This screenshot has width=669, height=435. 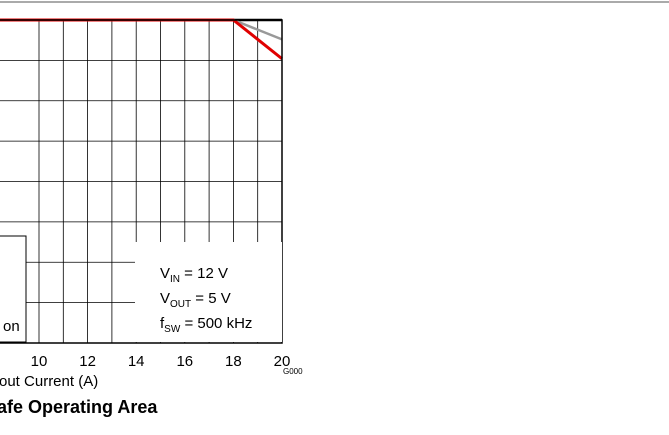 I want to click on condition-vin: VIN = 12 V, so click(x=194, y=275).